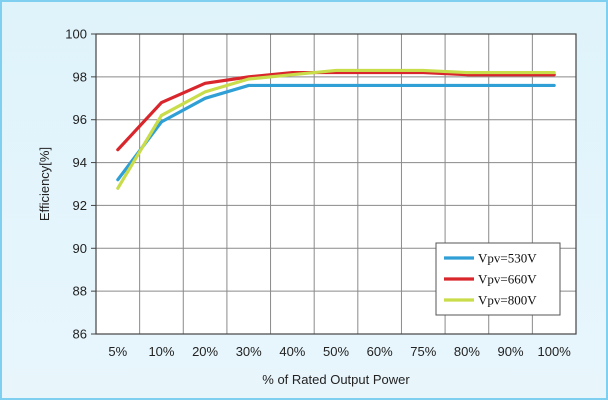 The width and height of the screenshot is (608, 402). What do you see at coordinates (380, 351) in the screenshot?
I see `x-tick-label: 60%` at bounding box center [380, 351].